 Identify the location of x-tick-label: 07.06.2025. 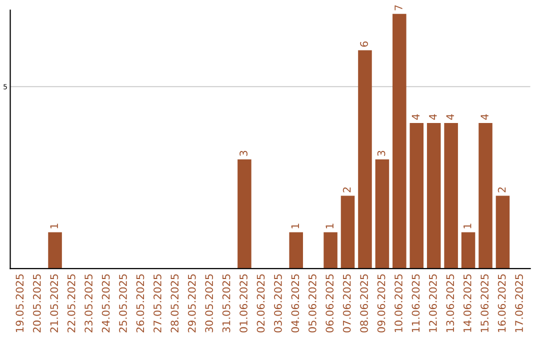
(346, 303).